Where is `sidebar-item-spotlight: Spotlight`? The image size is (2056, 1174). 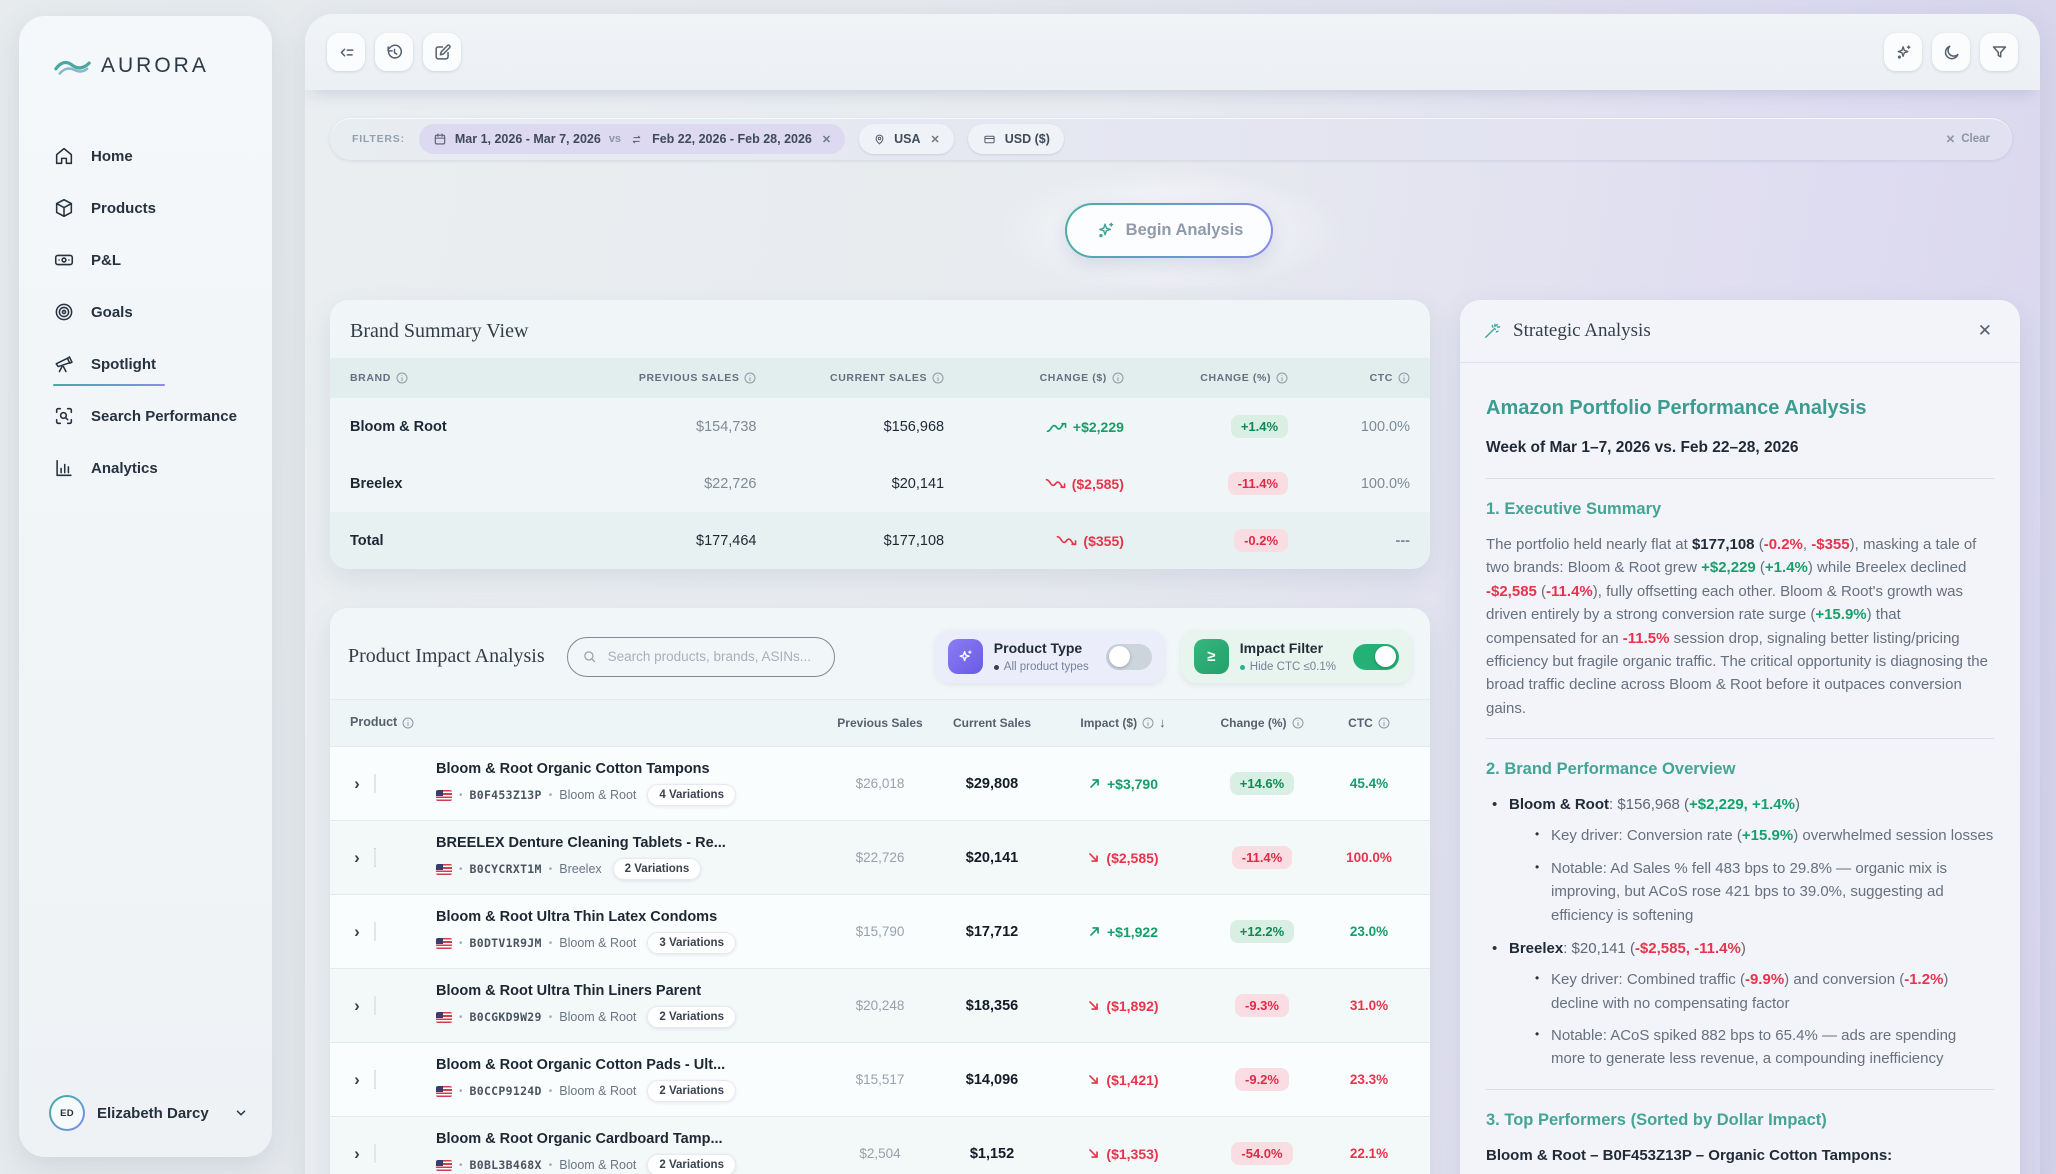 sidebar-item-spotlight: Spotlight is located at coordinates (145, 364).